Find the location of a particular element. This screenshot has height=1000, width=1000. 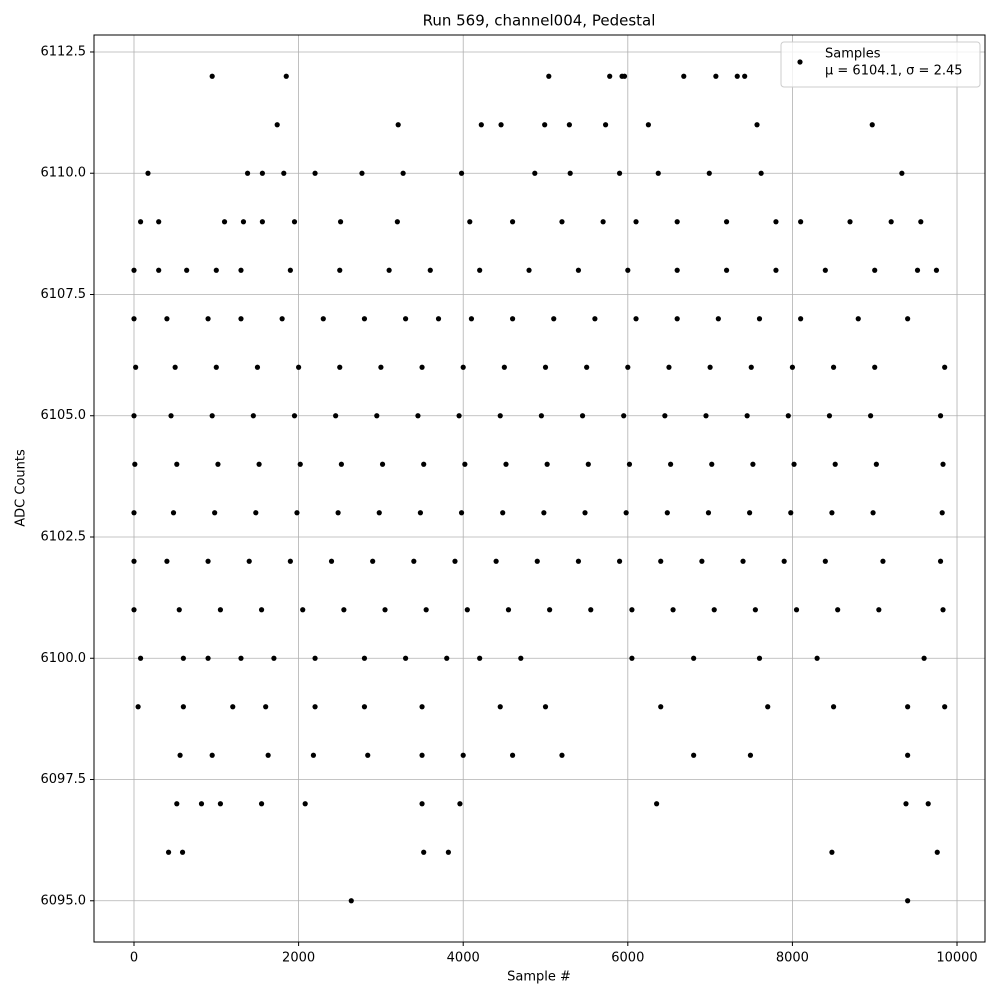

chart-title: Run 569, channel004, Pedestal is located at coordinates (539, 21).